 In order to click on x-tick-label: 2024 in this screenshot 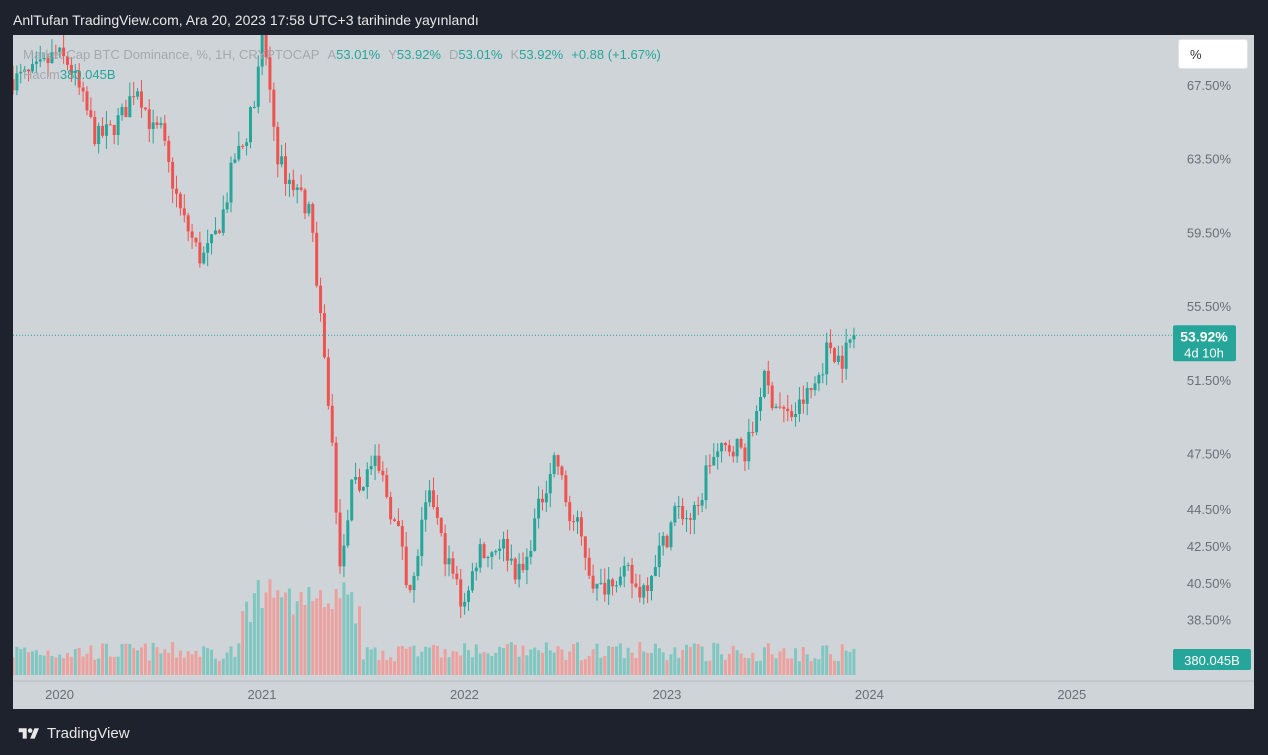, I will do `click(869, 694)`.